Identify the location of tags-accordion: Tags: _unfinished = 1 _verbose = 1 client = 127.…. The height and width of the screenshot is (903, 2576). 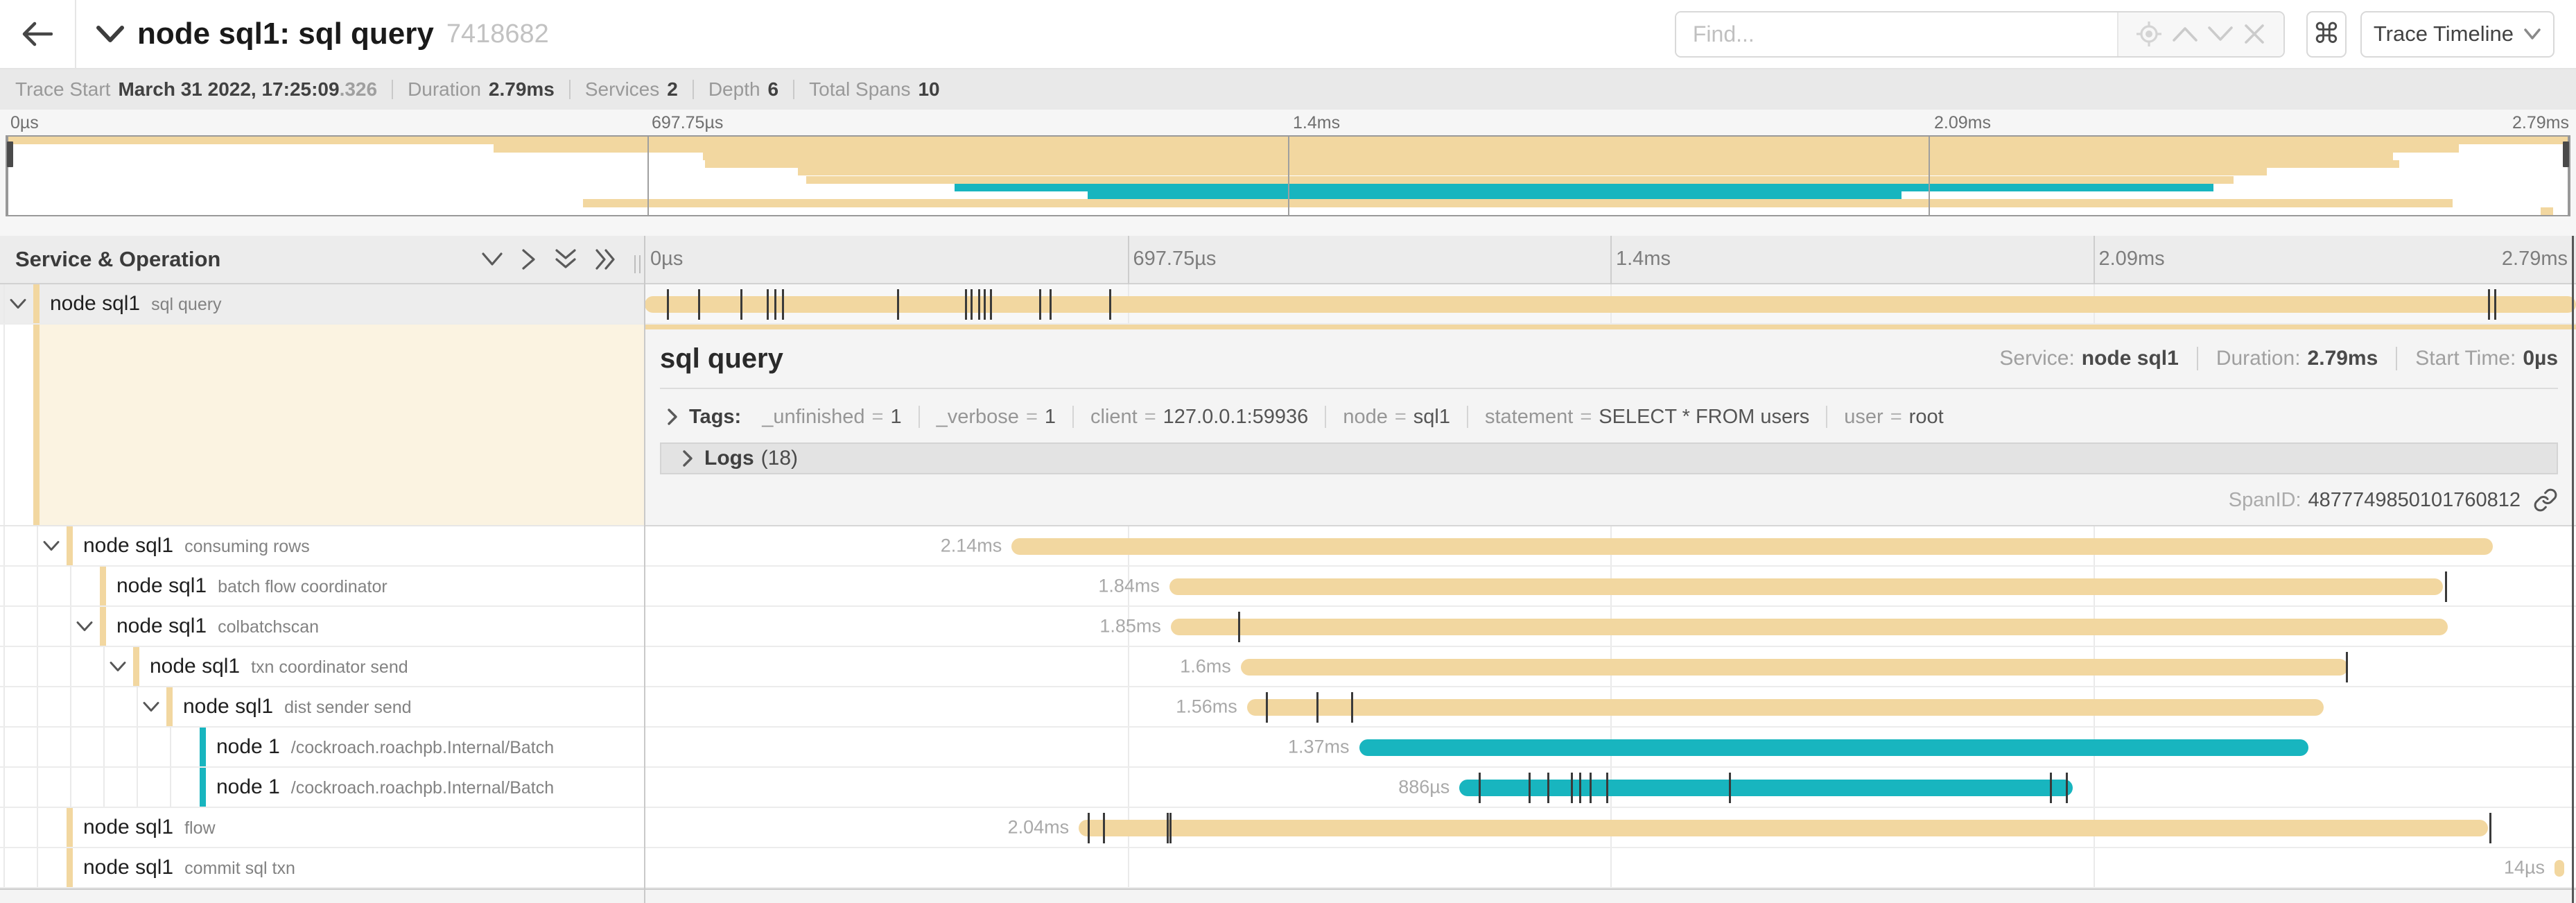
(1609, 416).